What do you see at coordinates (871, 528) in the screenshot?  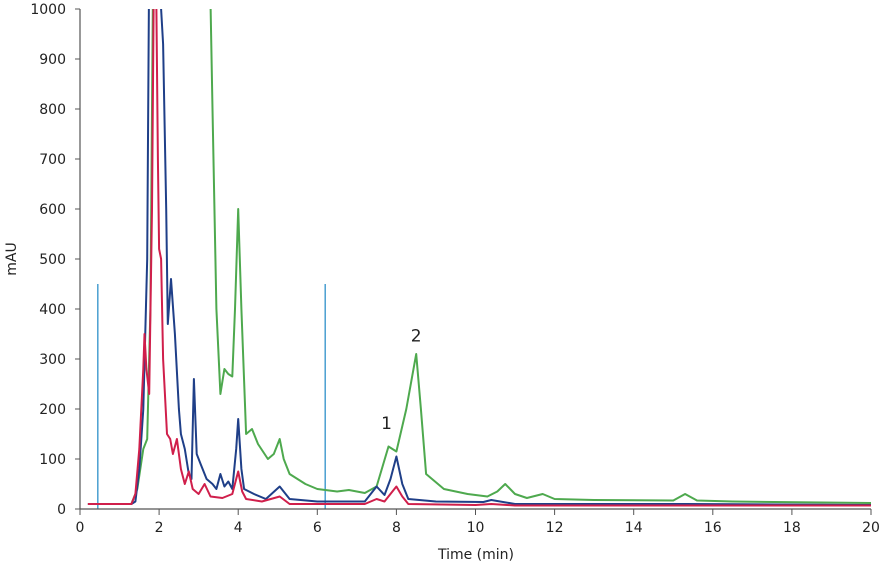 I see `x-tick-label: 20` at bounding box center [871, 528].